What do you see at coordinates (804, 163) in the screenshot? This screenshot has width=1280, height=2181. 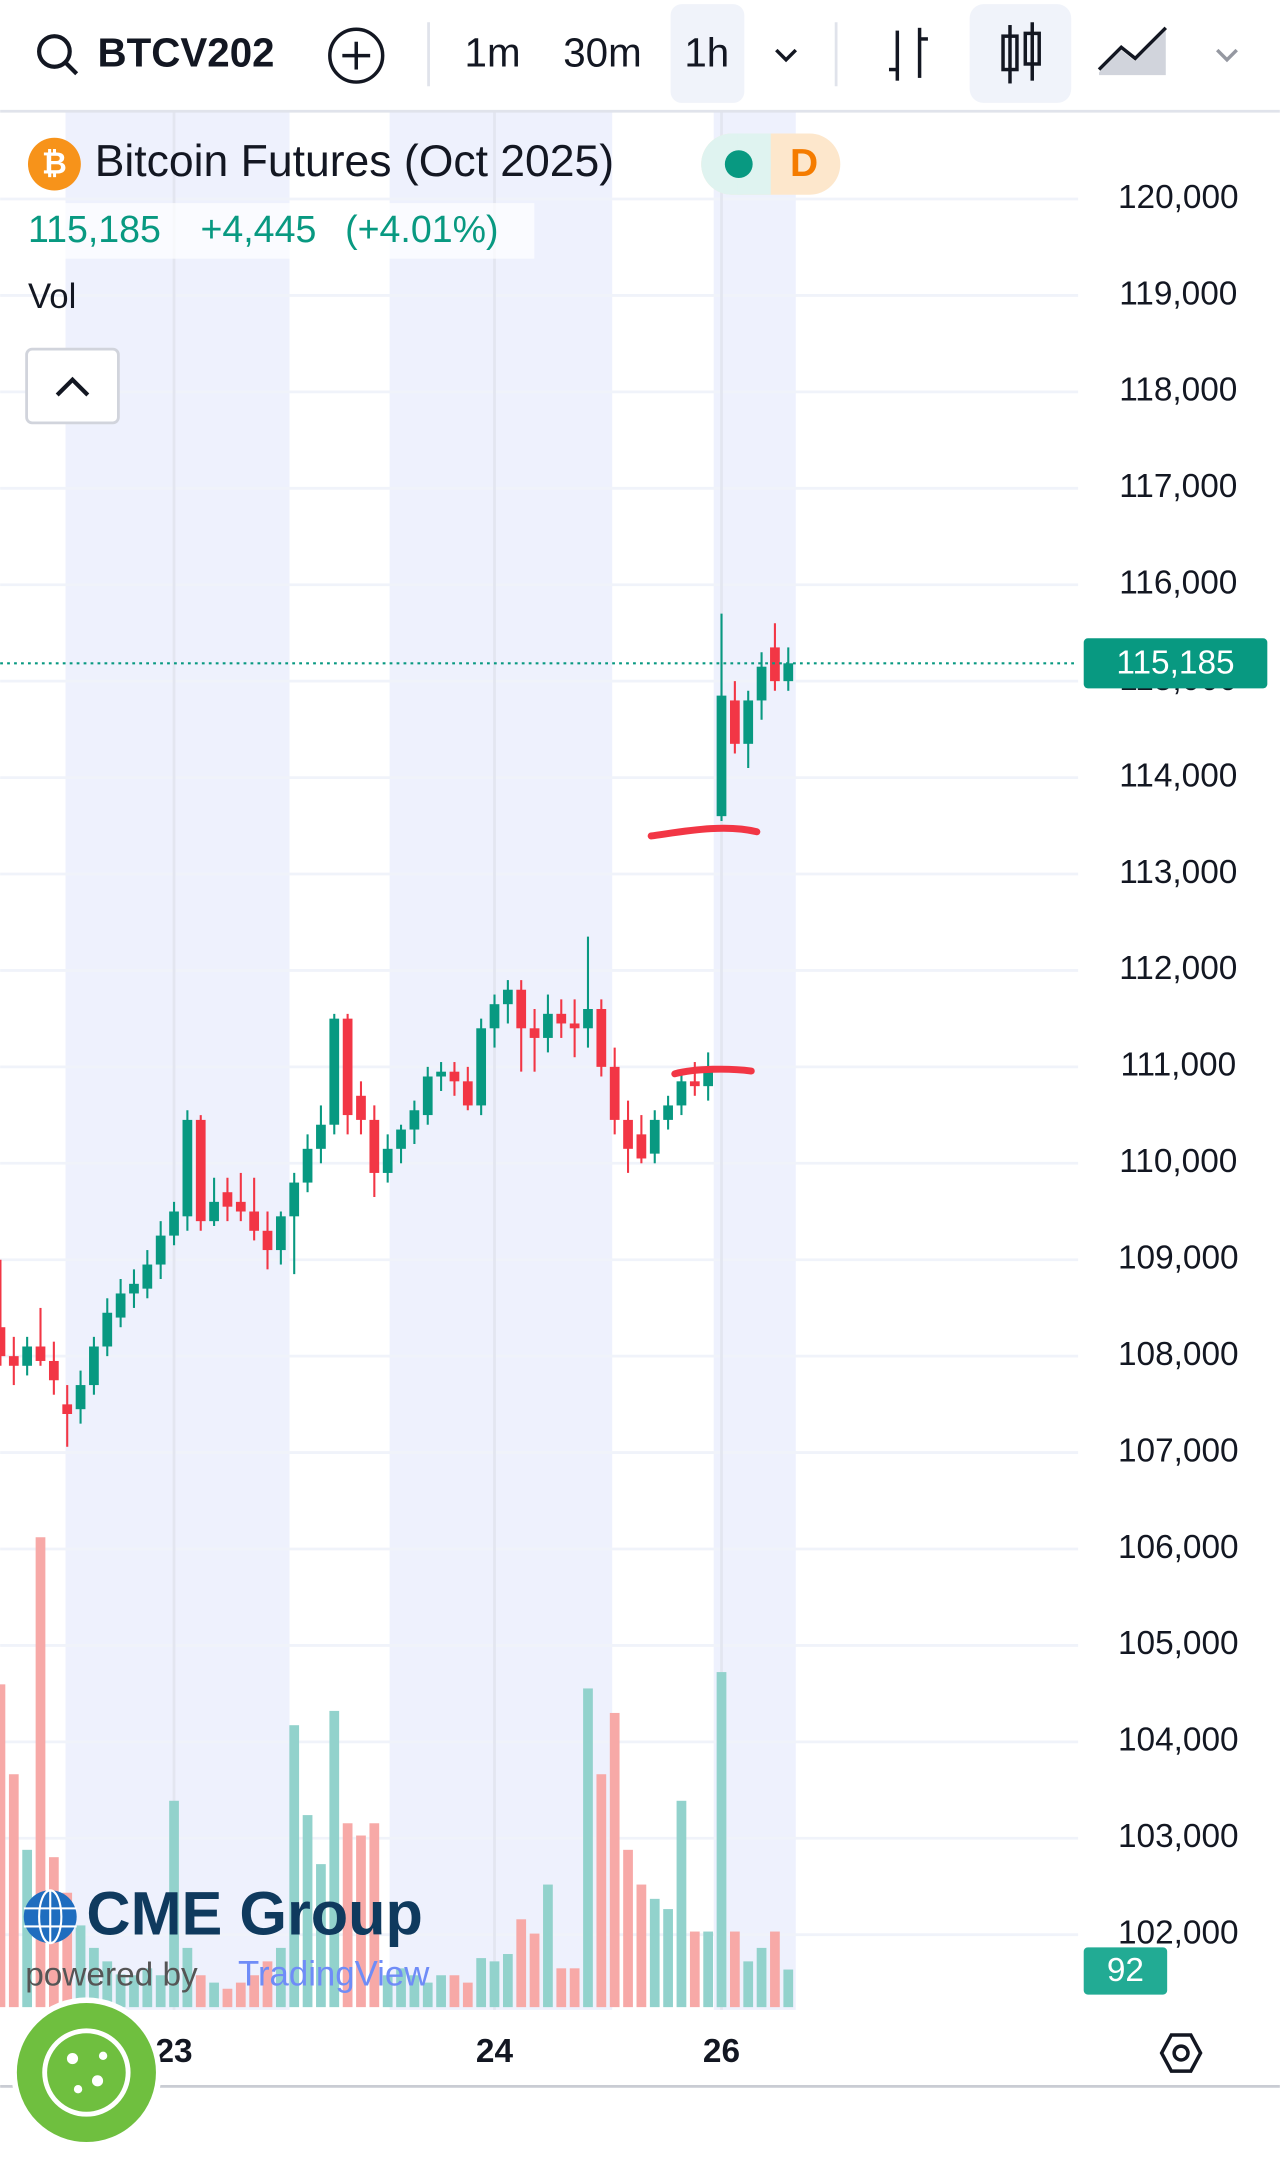 I see `delay-badge: D` at bounding box center [804, 163].